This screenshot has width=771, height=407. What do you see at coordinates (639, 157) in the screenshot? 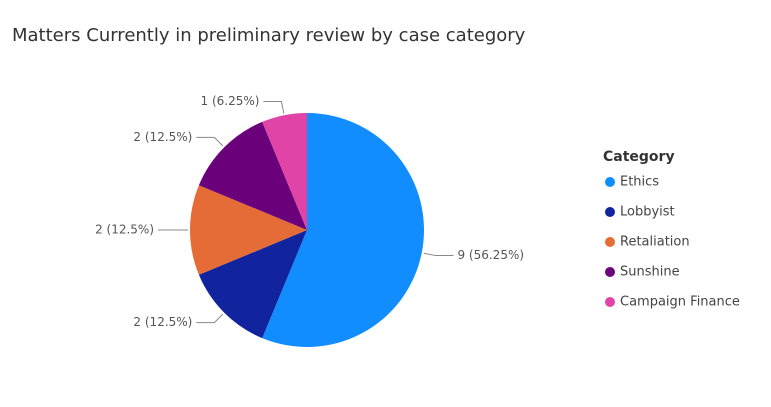
I see `legend-title: Category` at bounding box center [639, 157].